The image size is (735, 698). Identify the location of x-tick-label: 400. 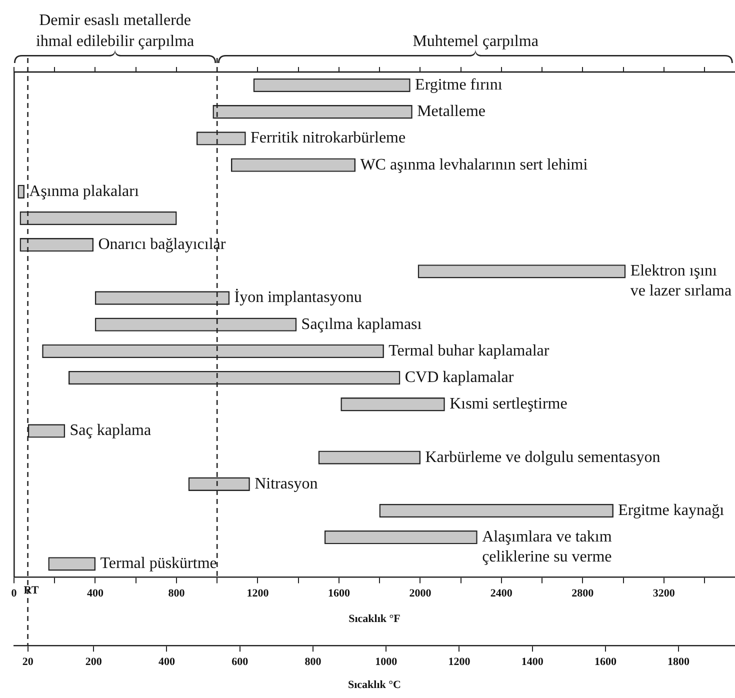
(95, 594).